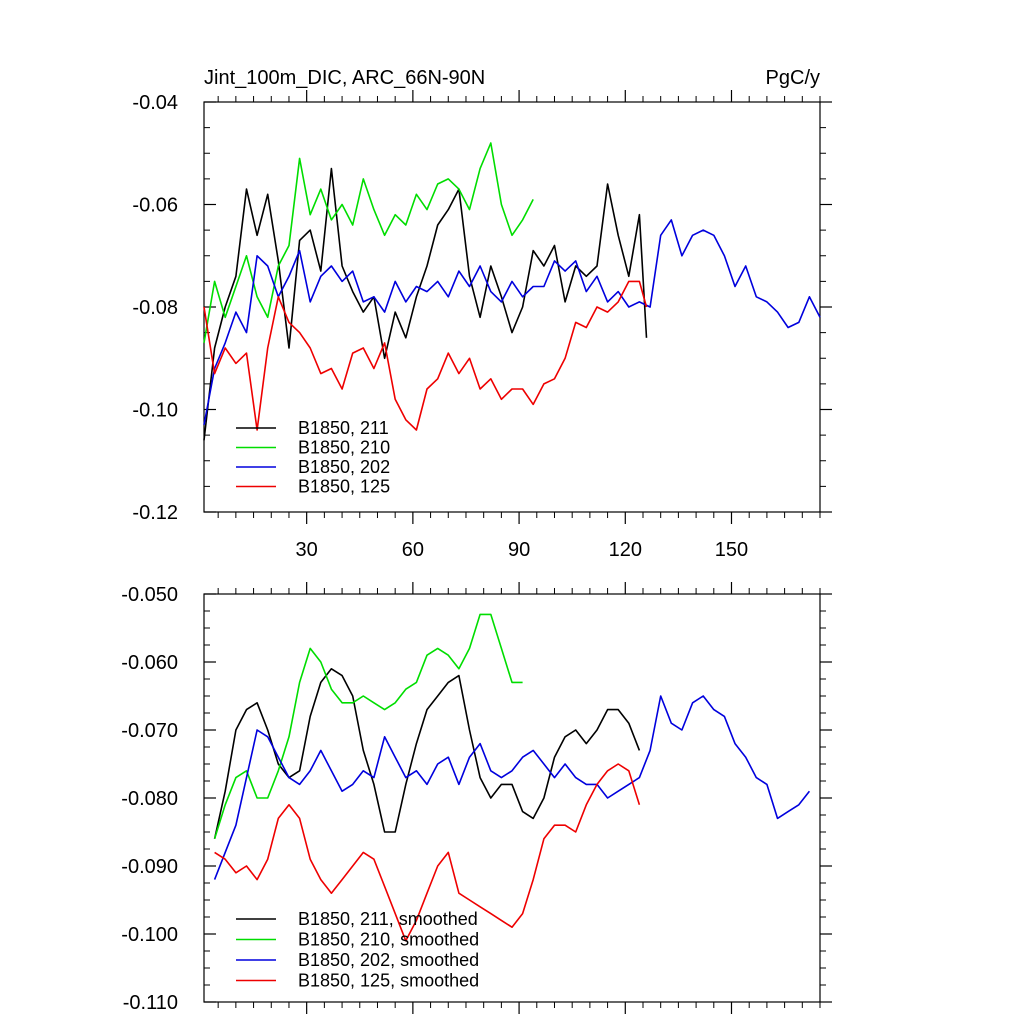  I want to click on y-tick-label: -0.110, so click(150, 1003).